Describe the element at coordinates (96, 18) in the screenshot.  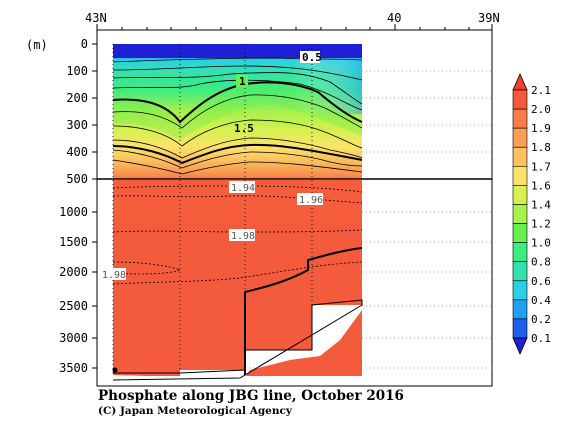
I see `x-tick-label: 43N` at that location.